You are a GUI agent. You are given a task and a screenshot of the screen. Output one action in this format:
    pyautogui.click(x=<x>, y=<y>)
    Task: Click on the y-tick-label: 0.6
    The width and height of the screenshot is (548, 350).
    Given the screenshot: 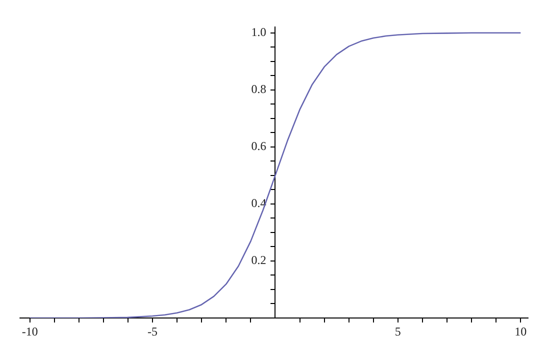 What is the action you would take?
    pyautogui.click(x=263, y=146)
    